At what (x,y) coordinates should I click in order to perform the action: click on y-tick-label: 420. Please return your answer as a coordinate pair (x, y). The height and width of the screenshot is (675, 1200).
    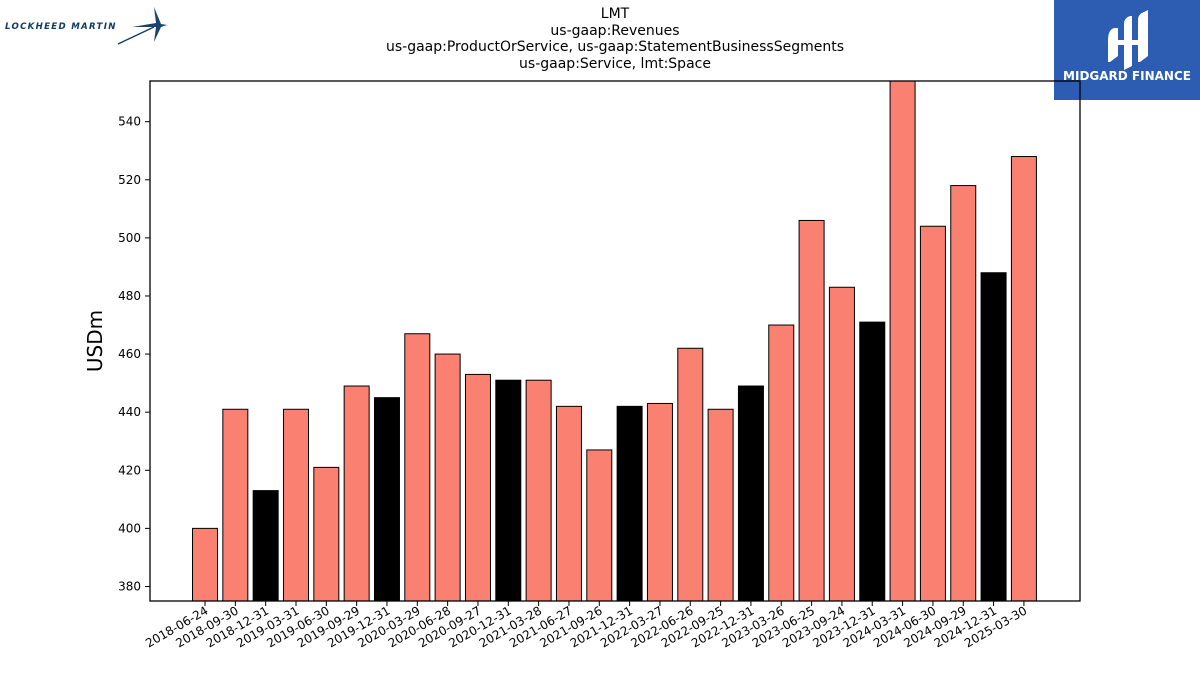
    Looking at the image, I should click on (129, 470).